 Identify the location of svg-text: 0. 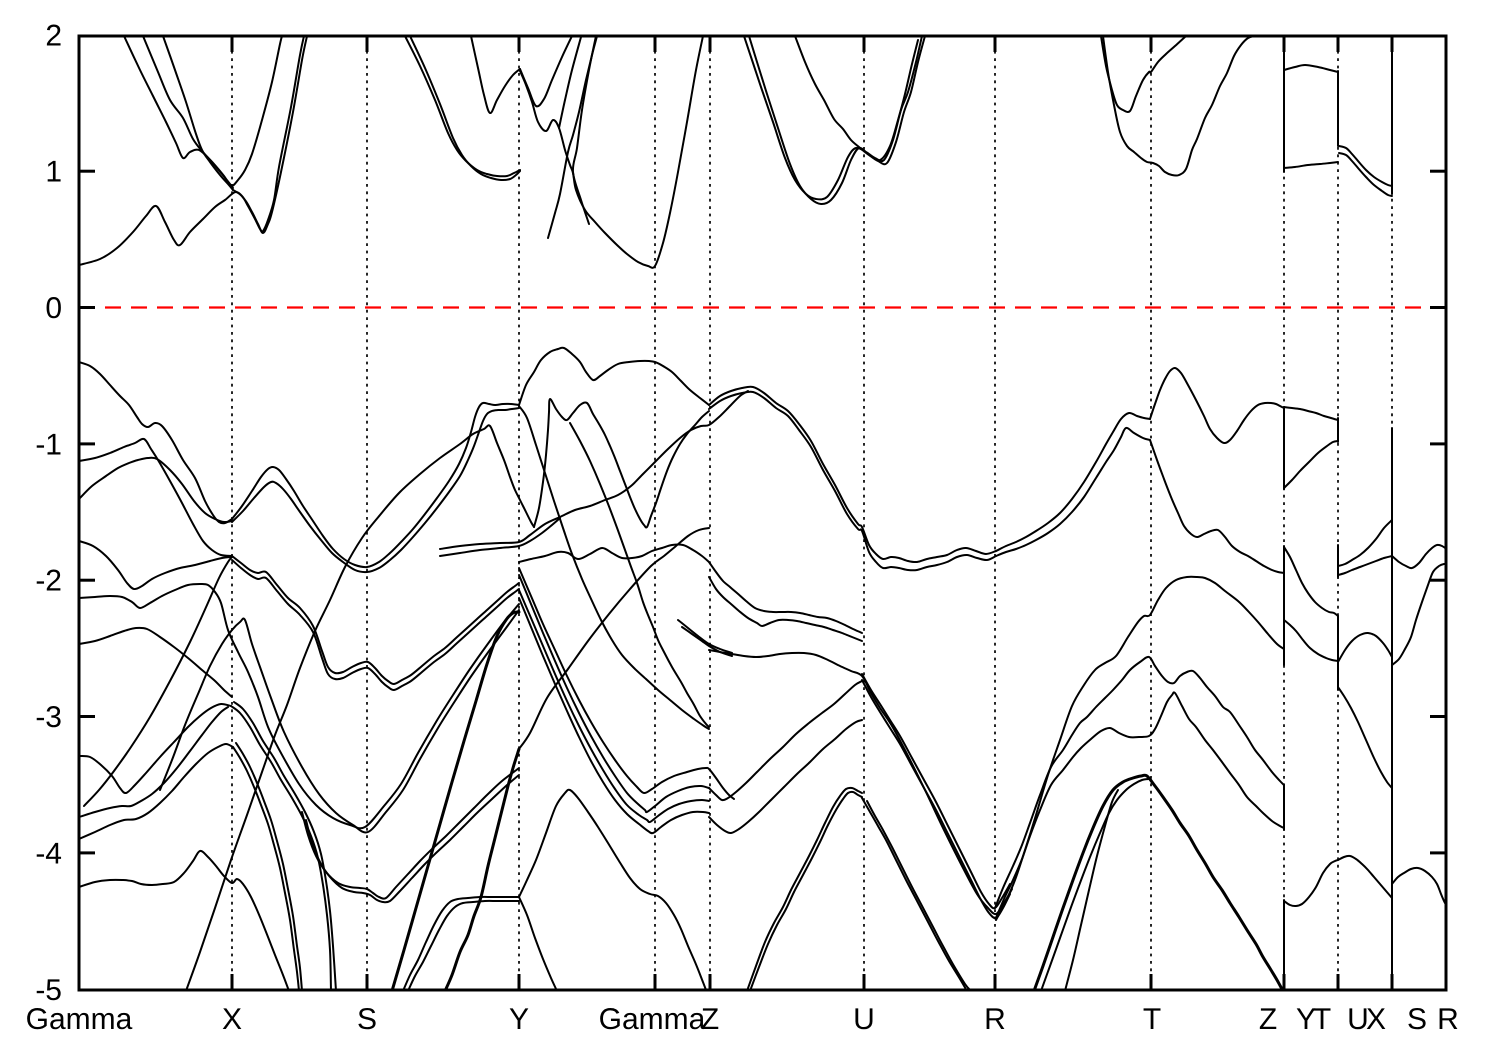
(53, 308).